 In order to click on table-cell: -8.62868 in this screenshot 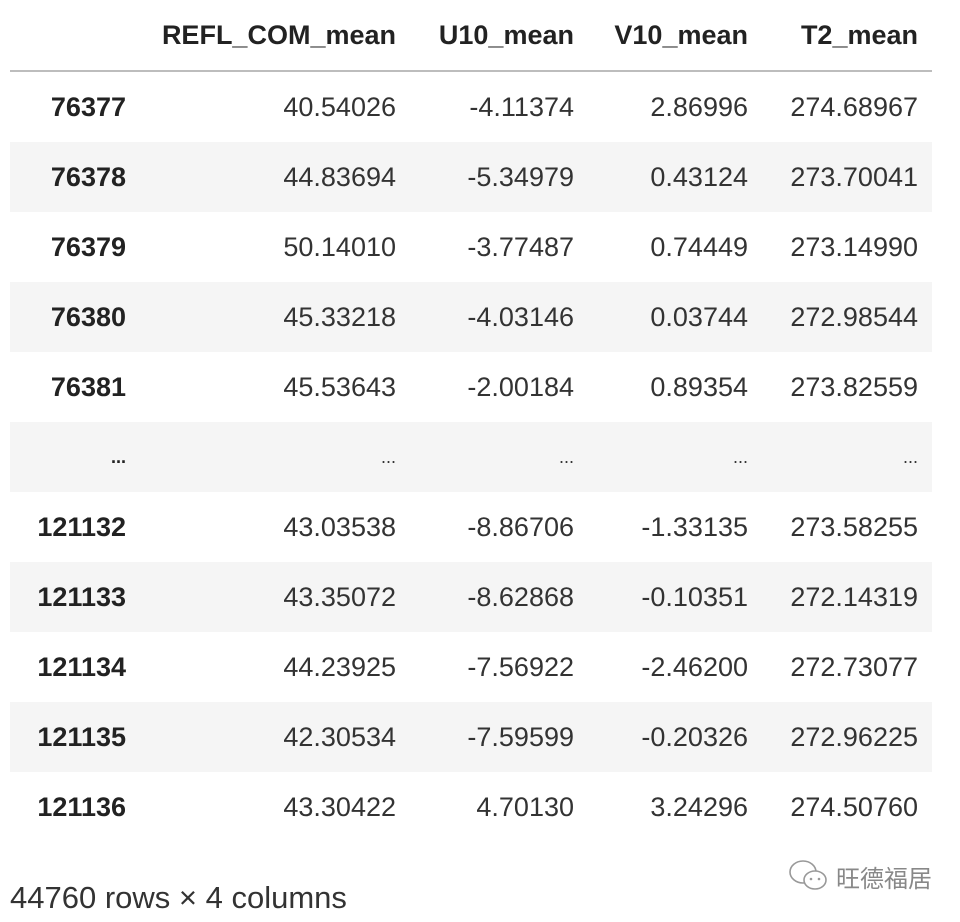, I will do `click(520, 596)`.